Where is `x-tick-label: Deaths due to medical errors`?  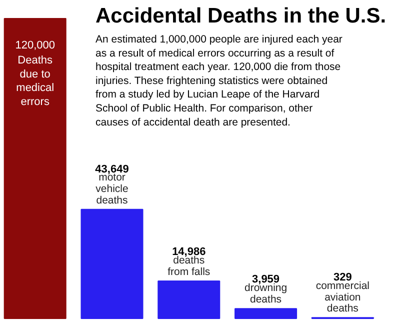
x-tick-label: Deaths due to medical errors is located at coordinates (35, 81).